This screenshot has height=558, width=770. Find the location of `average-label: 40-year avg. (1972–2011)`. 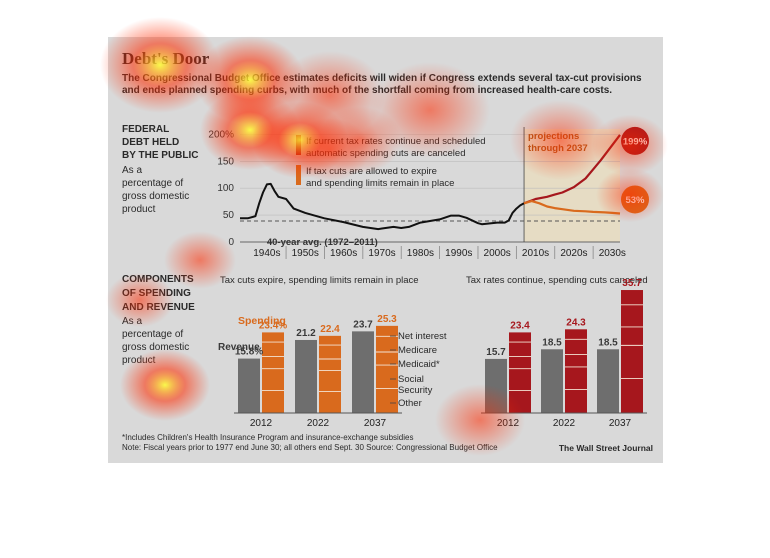

average-label: 40-year avg. (1972–2011) is located at coordinates (322, 242).